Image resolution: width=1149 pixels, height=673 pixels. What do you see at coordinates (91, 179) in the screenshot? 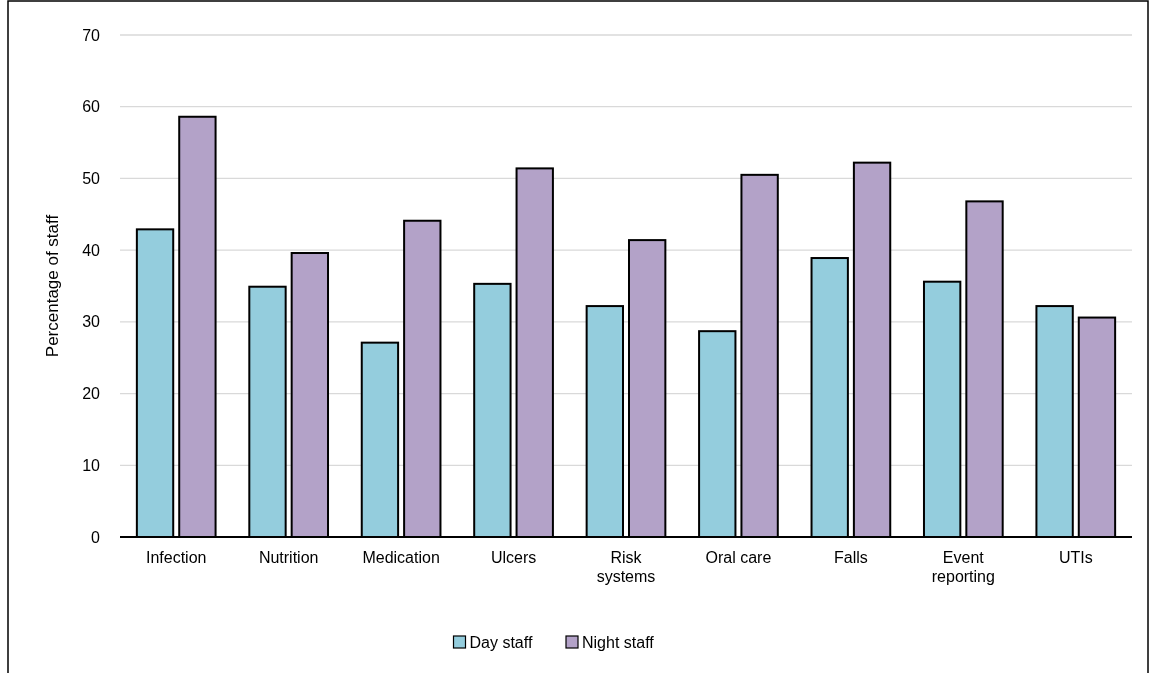
I see `y-tick-label: 50` at bounding box center [91, 179].